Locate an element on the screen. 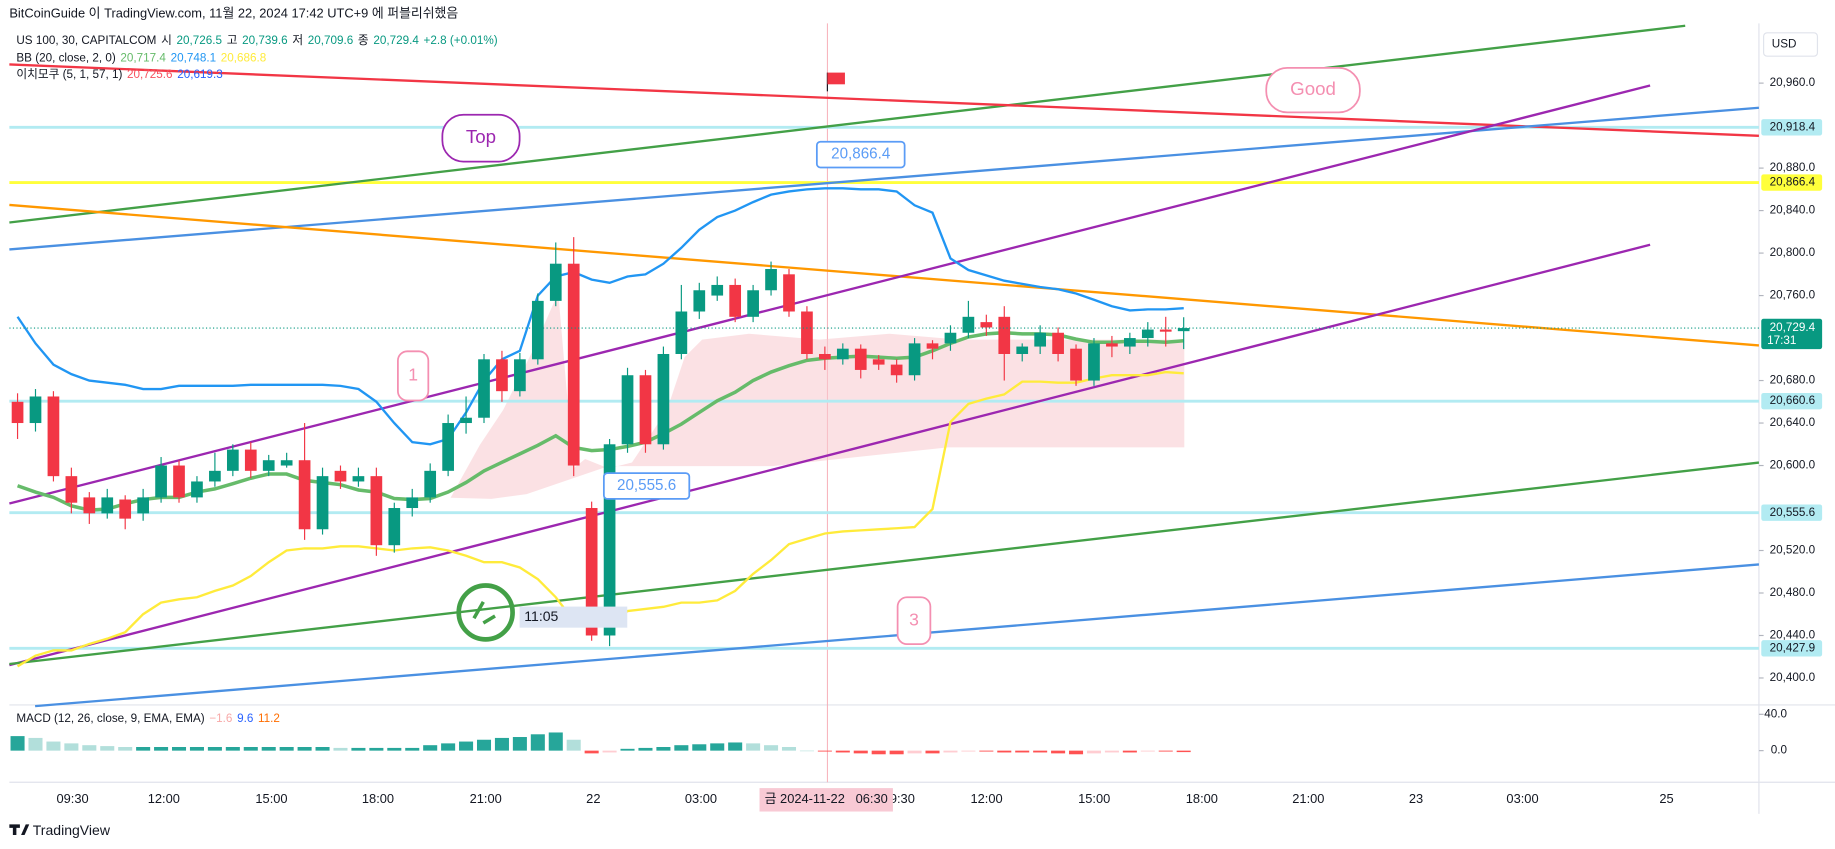 This screenshot has height=849, width=1835. x-tick-label: 18:00 is located at coordinates (1202, 798).